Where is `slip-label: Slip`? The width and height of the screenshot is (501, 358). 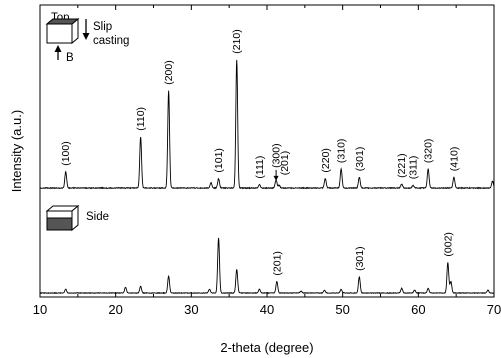 slip-label: Slip is located at coordinates (102, 27).